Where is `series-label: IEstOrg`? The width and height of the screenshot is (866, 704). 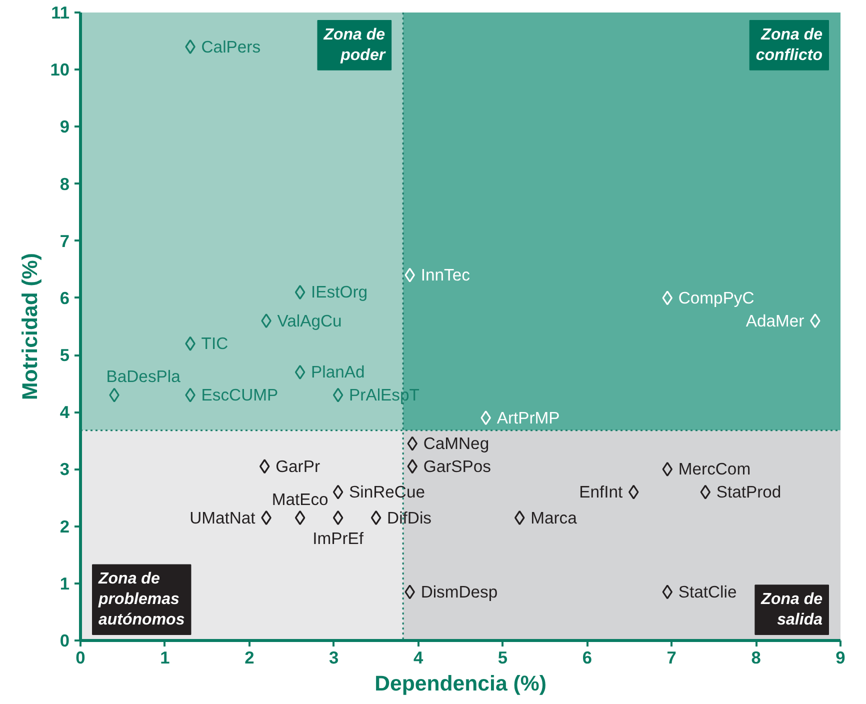 series-label: IEstOrg is located at coordinates (339, 292).